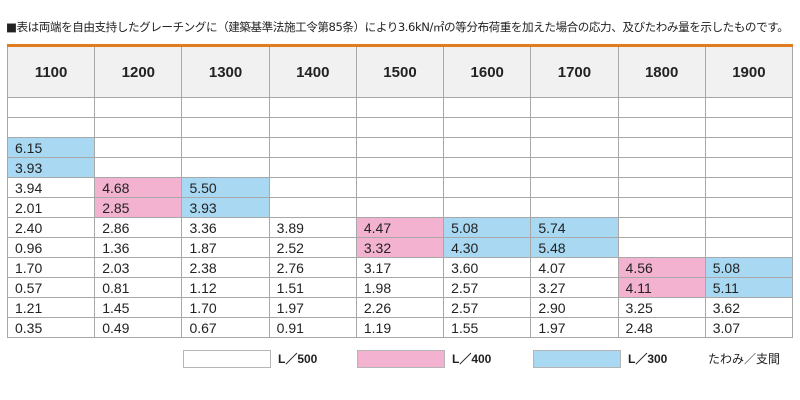 This screenshot has width=800, height=400. Describe the element at coordinates (312, 247) in the screenshot. I see `table-cell: 2.52` at that location.